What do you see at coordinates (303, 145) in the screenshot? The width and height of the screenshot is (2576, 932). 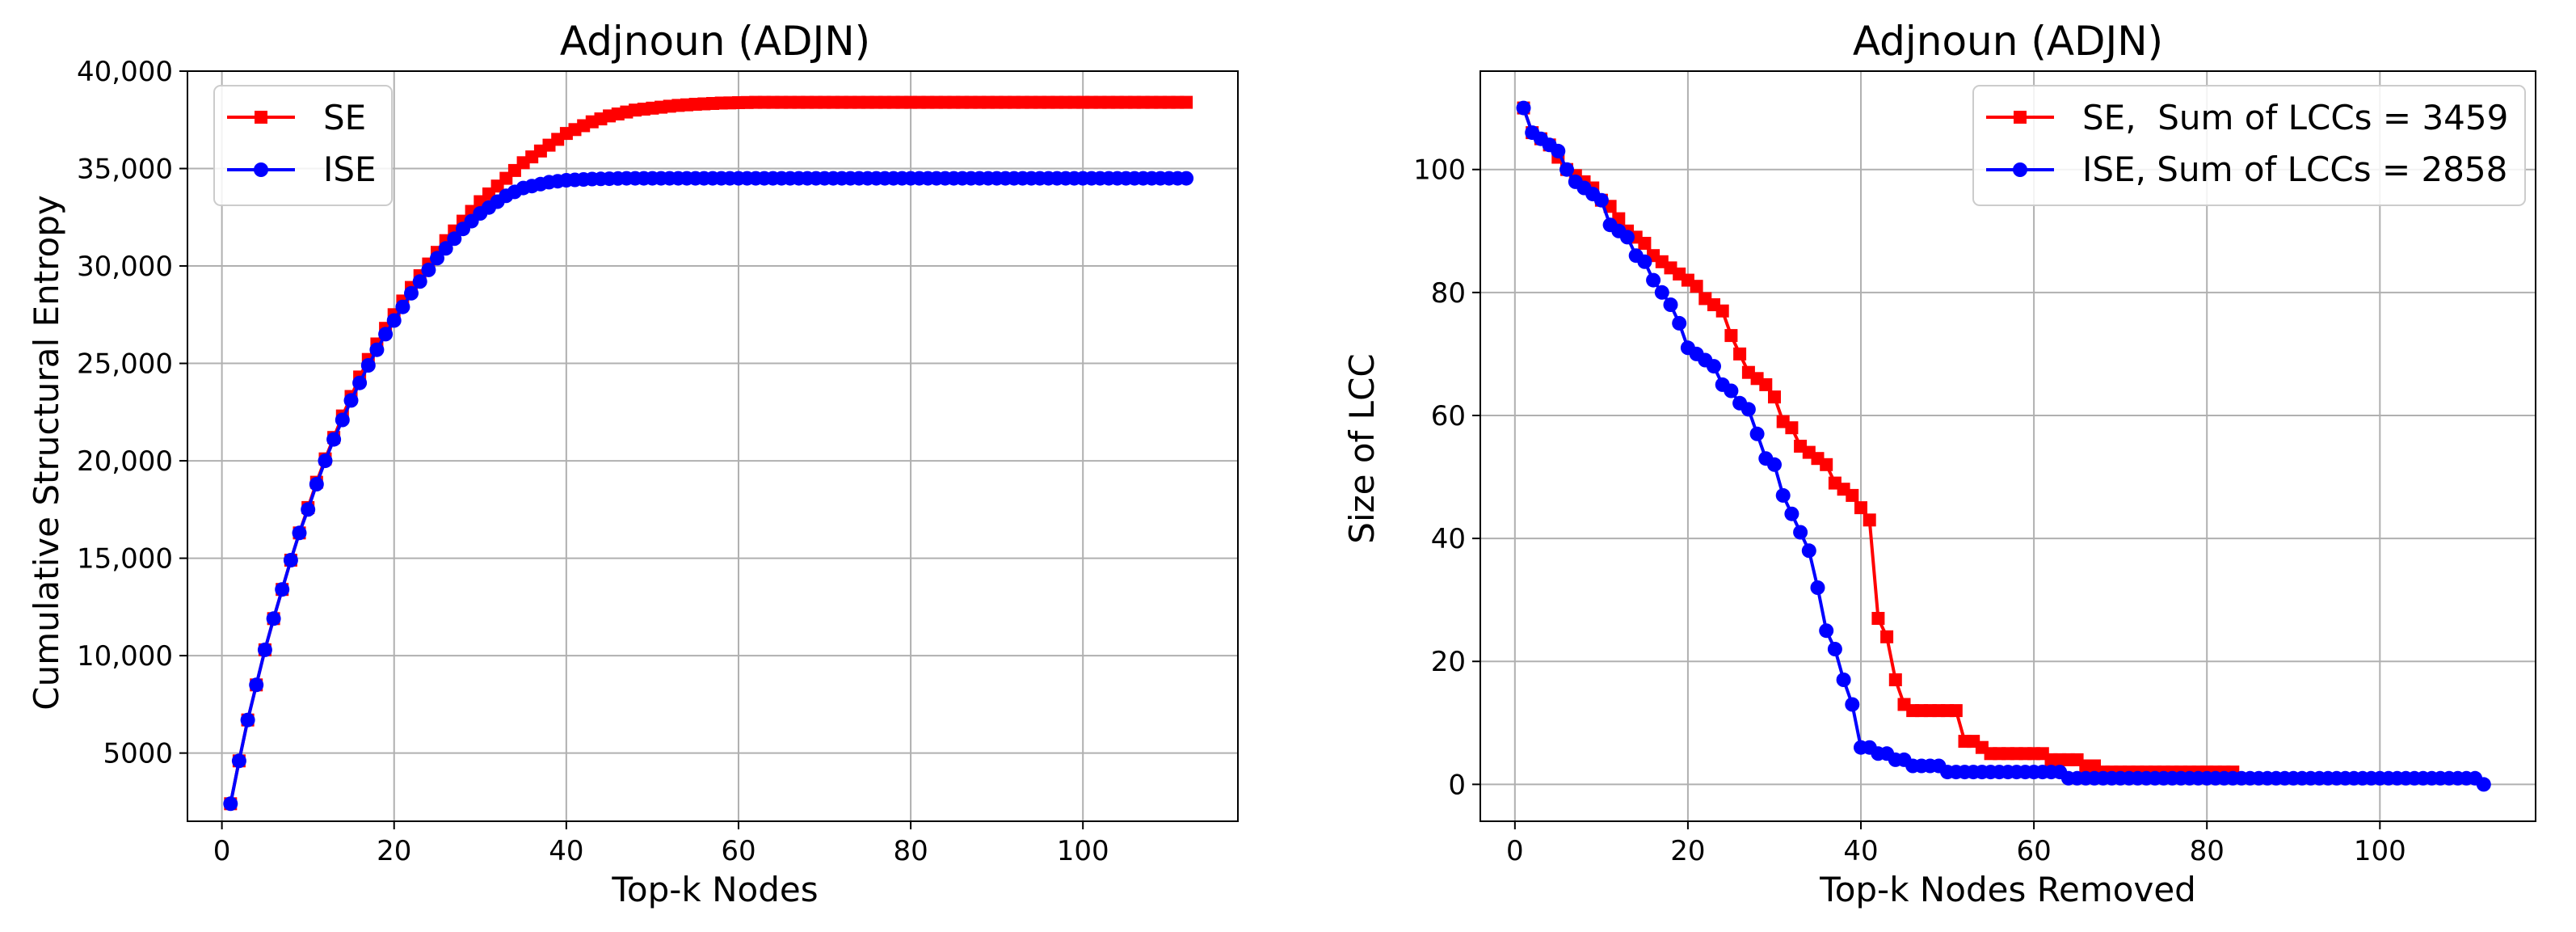 I see `left-chart-legend: SE ISE` at bounding box center [303, 145].